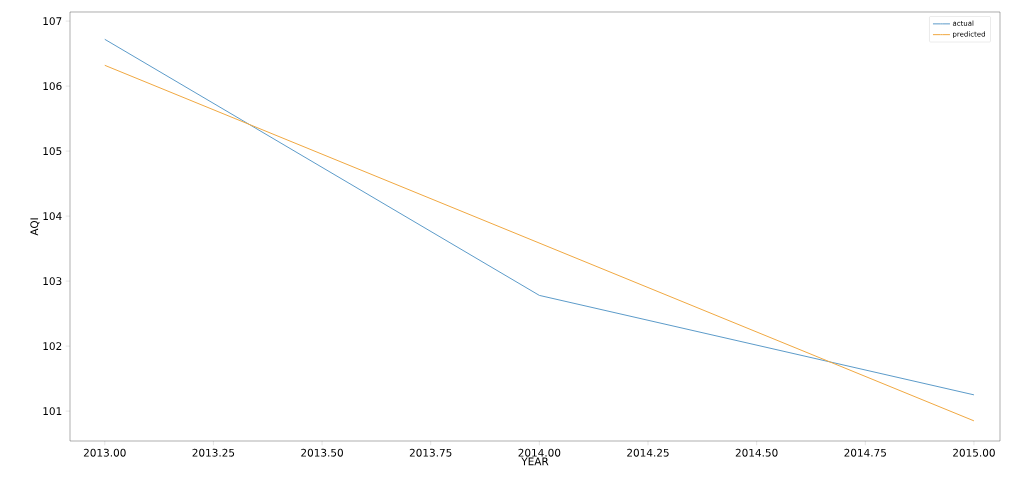 The image size is (1012, 478). Describe the element at coordinates (974, 452) in the screenshot. I see `x-tick-label: 2015.00` at that location.